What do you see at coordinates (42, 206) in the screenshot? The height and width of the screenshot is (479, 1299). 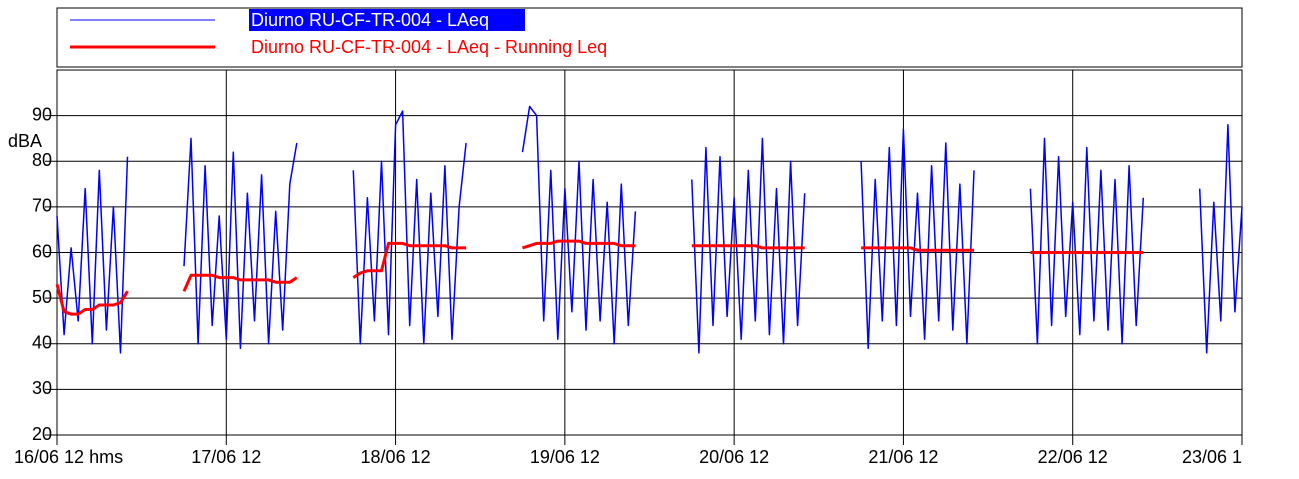 I see `y-tick-label: 70` at bounding box center [42, 206].